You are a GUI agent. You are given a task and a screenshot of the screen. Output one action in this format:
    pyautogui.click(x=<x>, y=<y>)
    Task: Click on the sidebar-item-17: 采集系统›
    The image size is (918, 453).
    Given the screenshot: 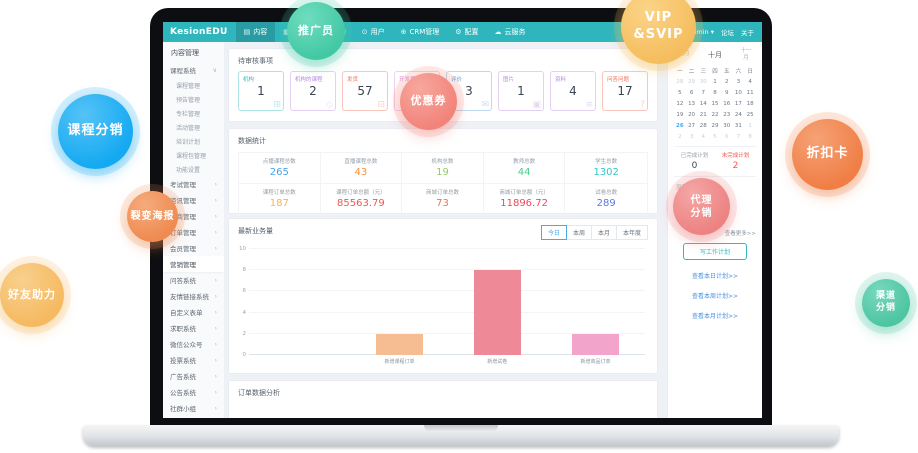 What is the action you would take?
    pyautogui.click(x=193, y=417)
    